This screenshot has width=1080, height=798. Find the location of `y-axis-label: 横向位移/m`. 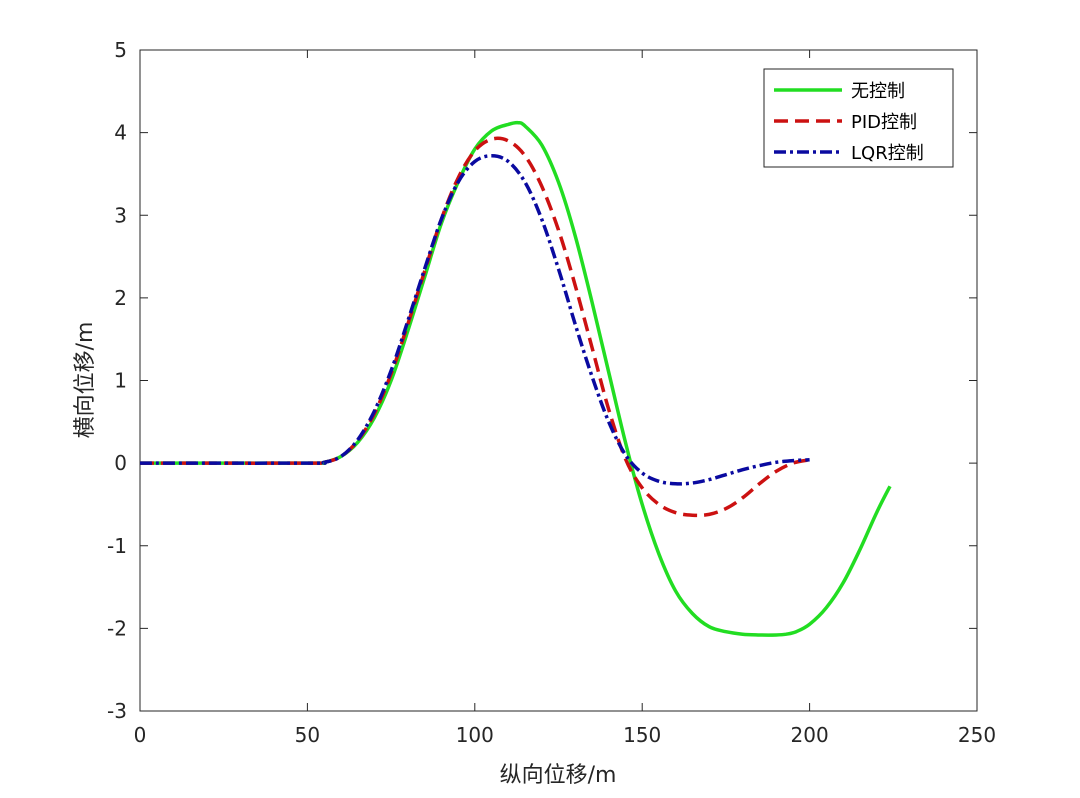

y-axis-label: 横向位移/m is located at coordinates (85, 380).